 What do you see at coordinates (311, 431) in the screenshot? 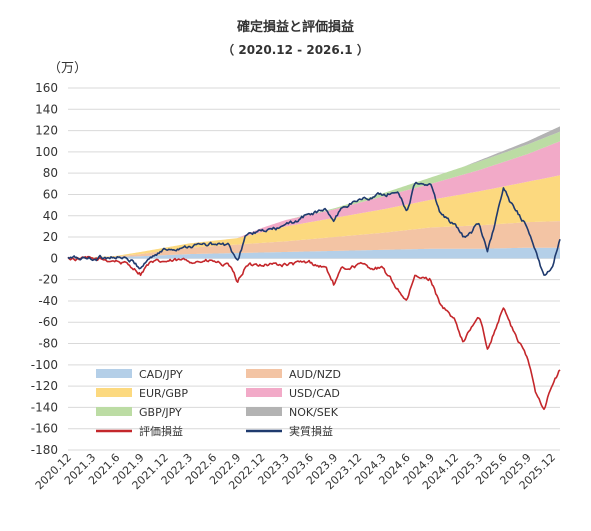
I see `legend-label: 実質損益` at bounding box center [311, 431].